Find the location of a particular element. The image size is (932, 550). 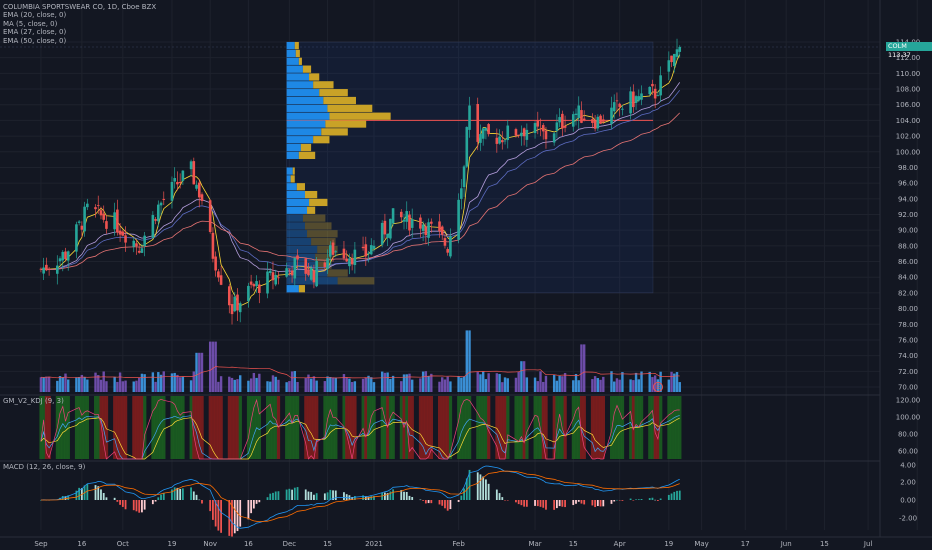

kdj-pane-title: GM_V2_KDJ (9, 3) is located at coordinates (33, 401).